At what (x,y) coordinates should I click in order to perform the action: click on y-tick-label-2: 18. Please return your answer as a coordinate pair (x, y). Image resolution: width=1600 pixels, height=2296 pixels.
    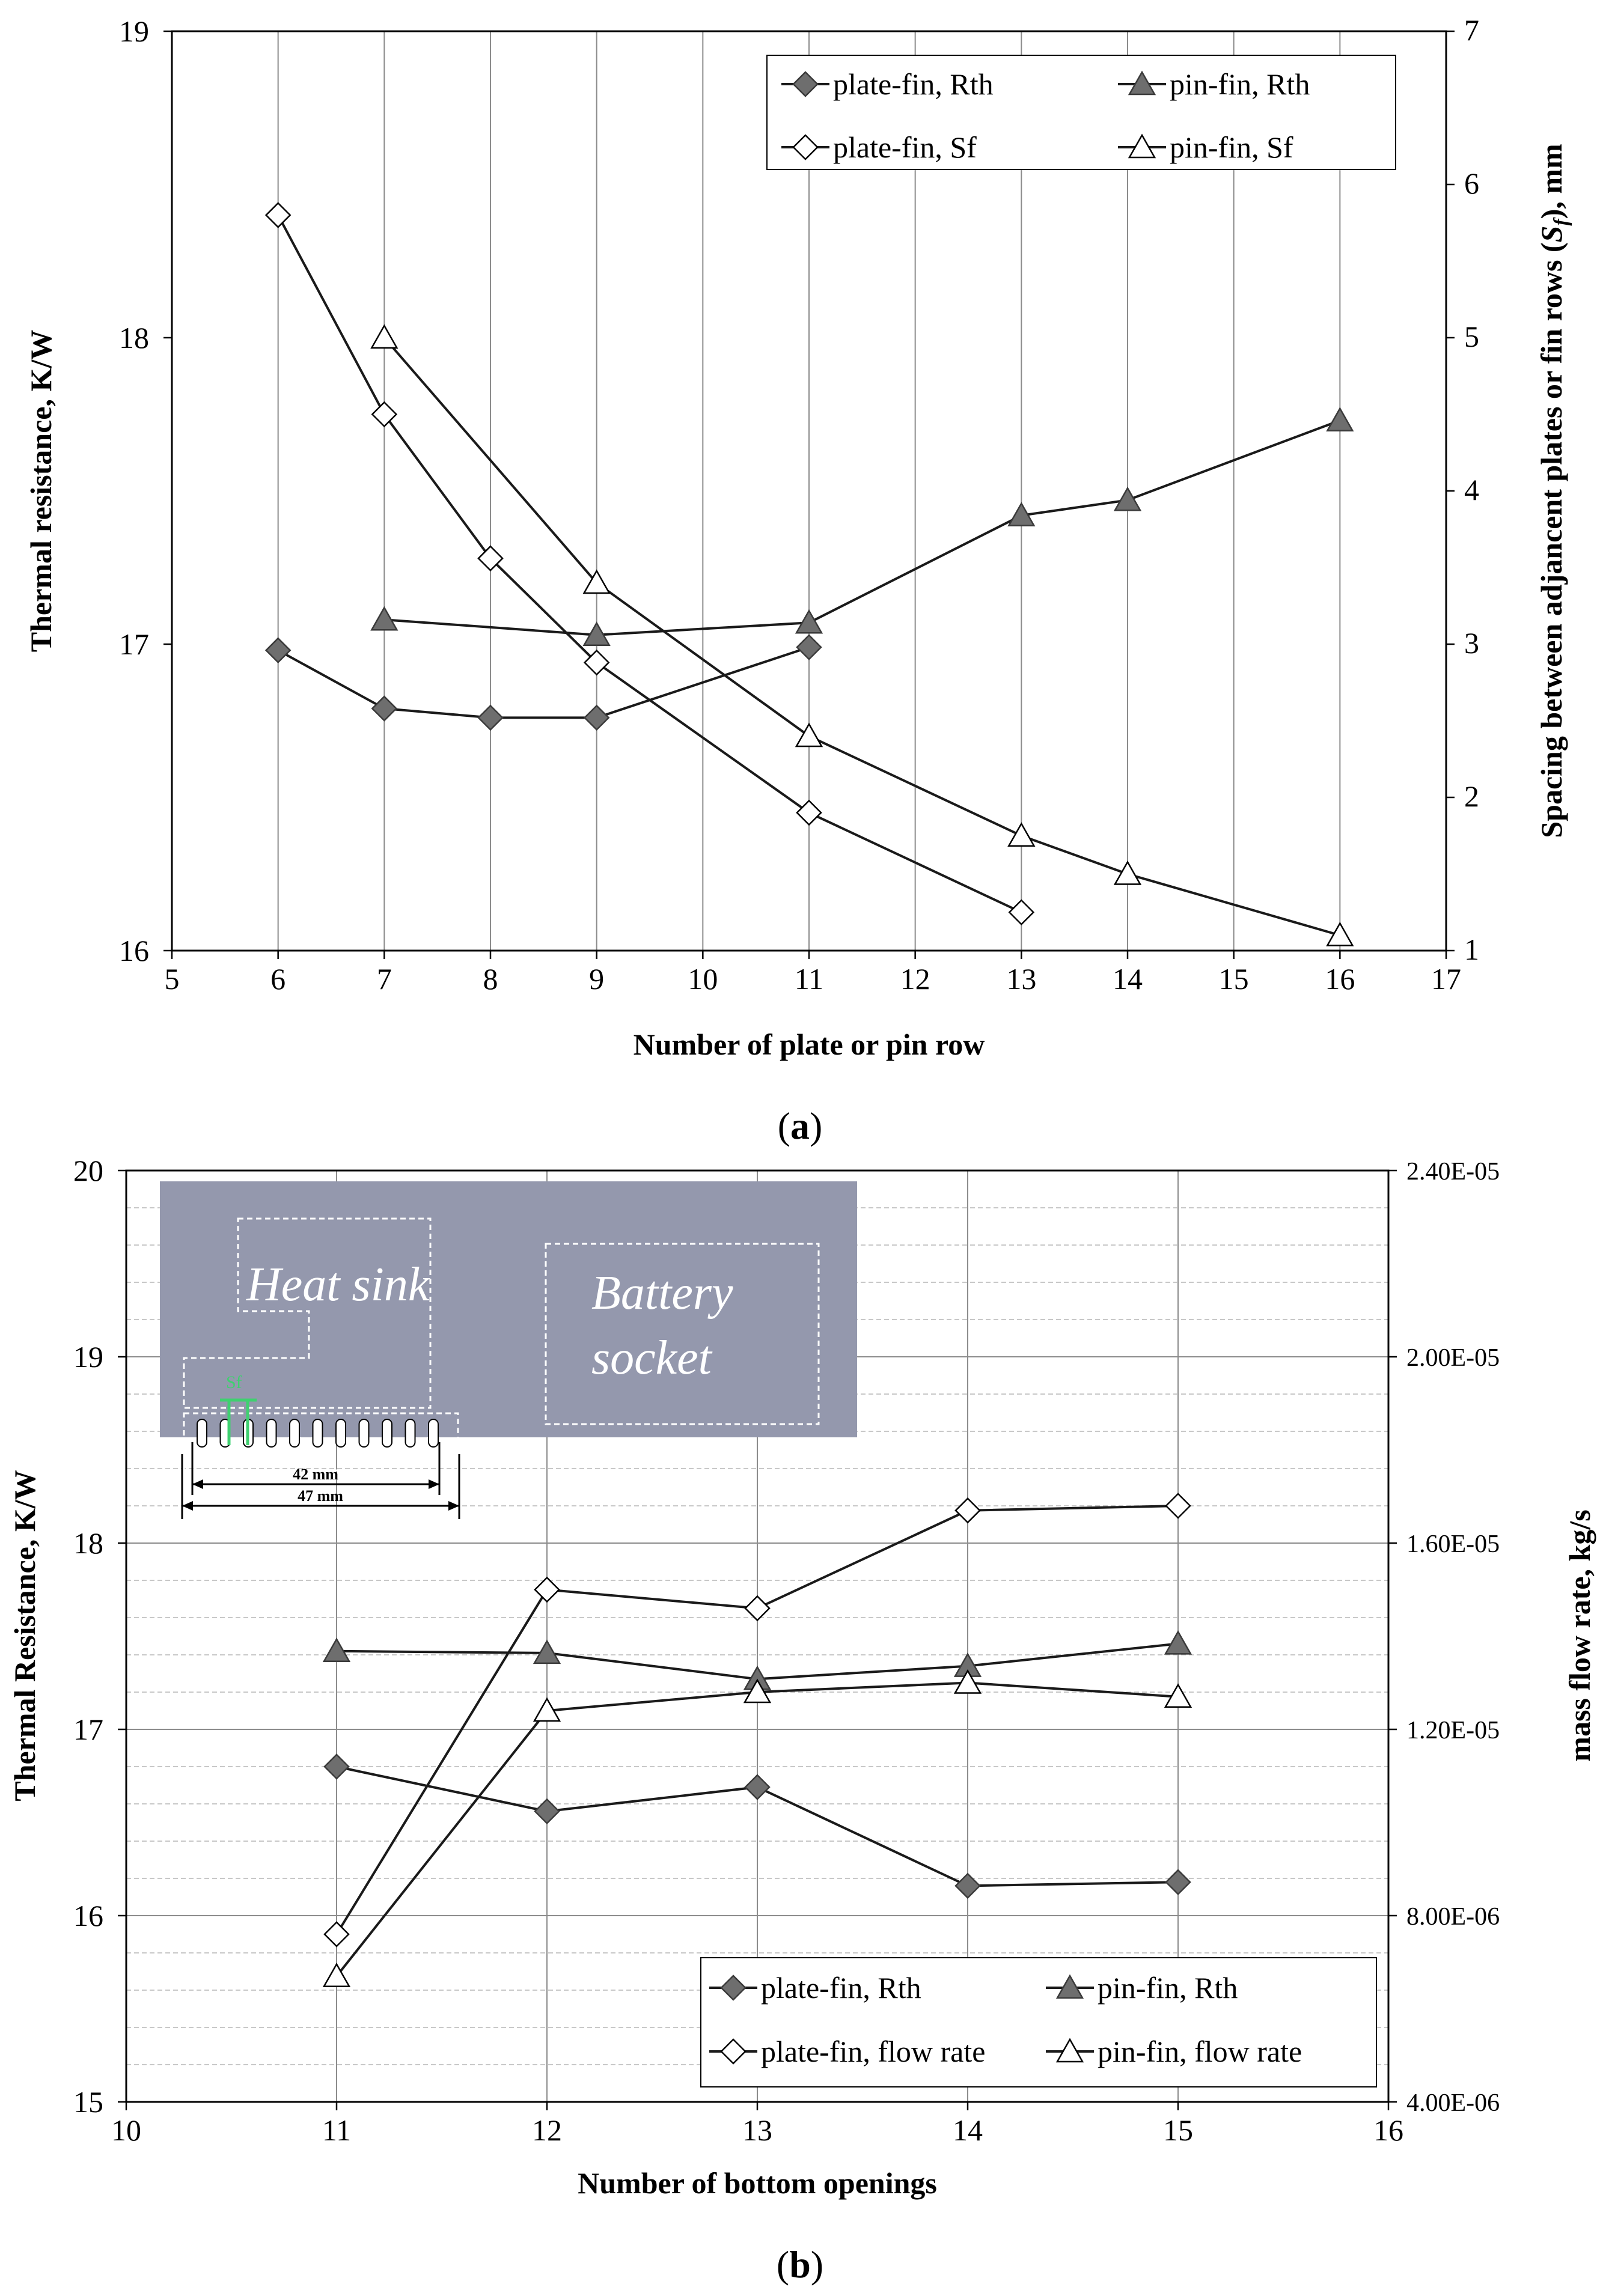
    Looking at the image, I should click on (134, 338).